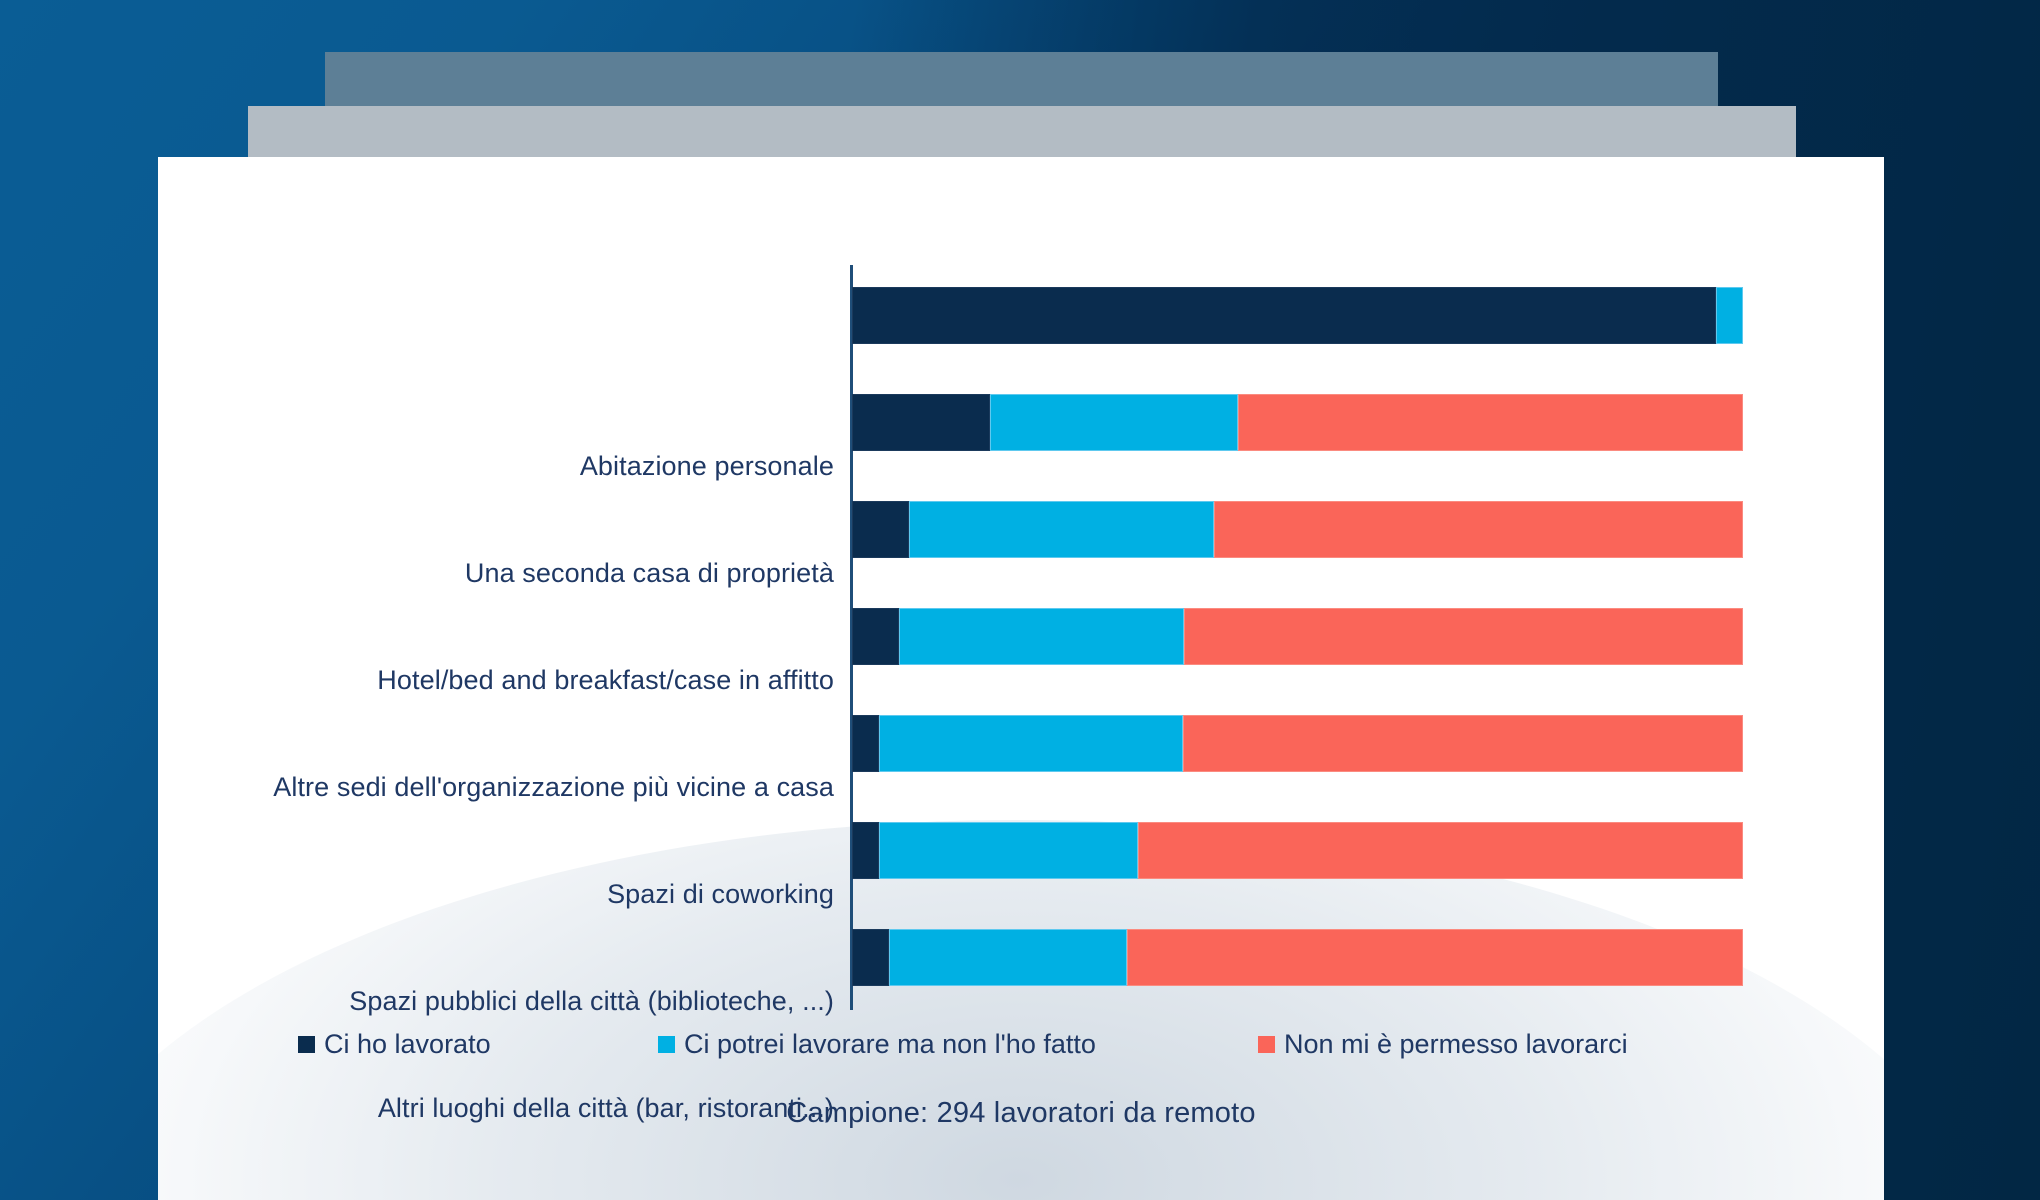  I want to click on legend-item-ci-potrei-lavorare: Ci potrei lavorare ma non l'ho fatto, so click(958, 1044).